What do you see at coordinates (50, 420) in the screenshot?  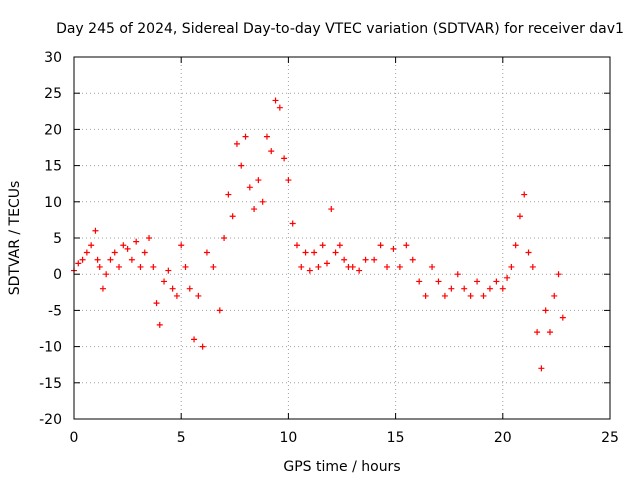 I see `y-tick-label: -20` at bounding box center [50, 420].